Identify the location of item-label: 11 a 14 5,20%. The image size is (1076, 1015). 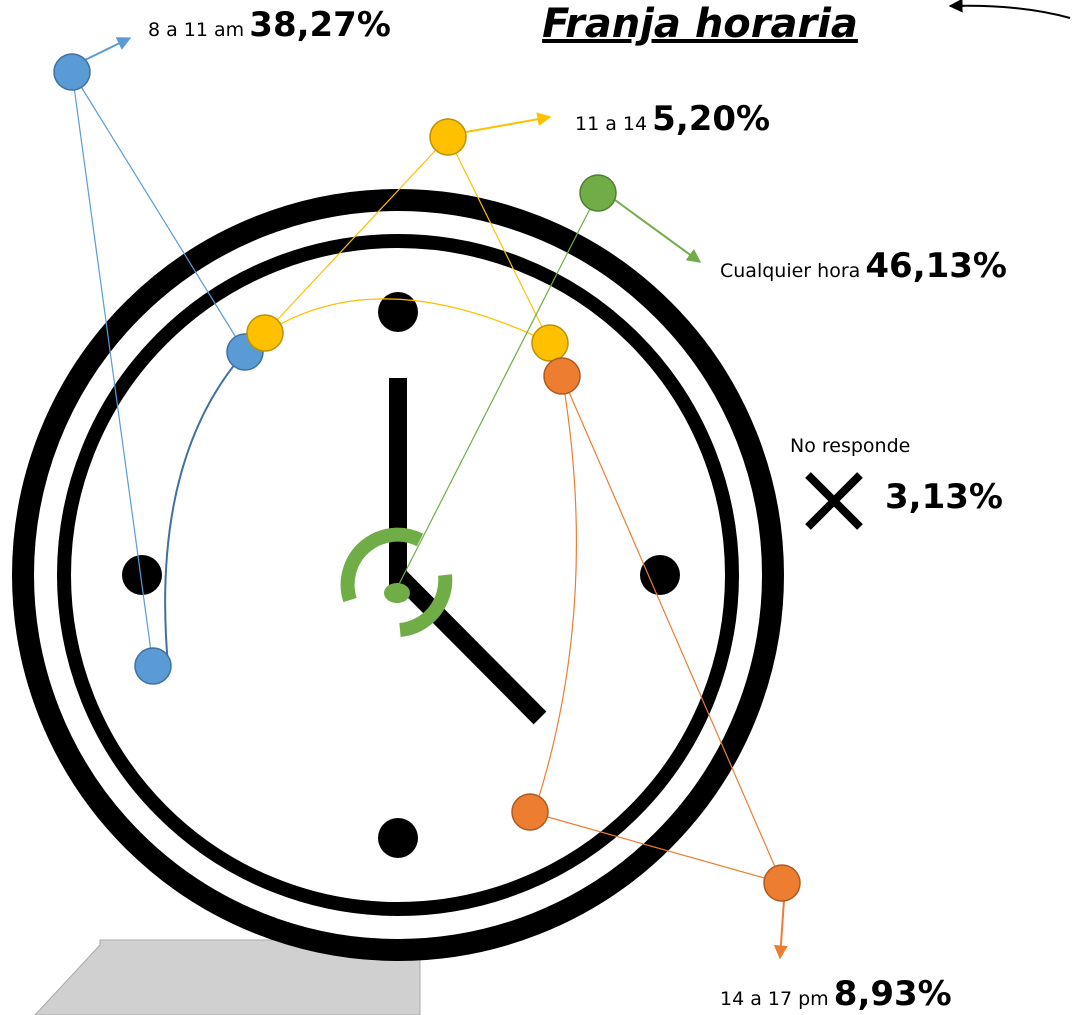
(672, 119).